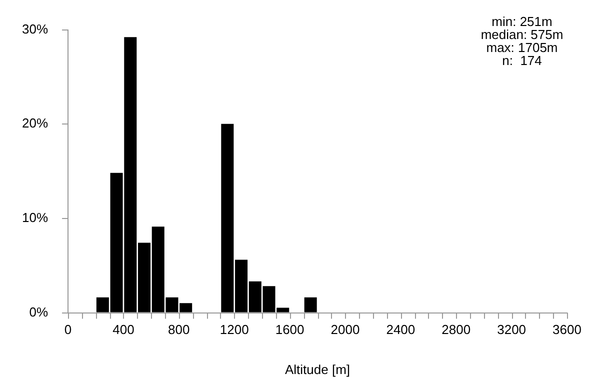 This screenshot has height=390, width=600. Describe the element at coordinates (522, 60) in the screenshot. I see `annotation: n: 174` at that location.